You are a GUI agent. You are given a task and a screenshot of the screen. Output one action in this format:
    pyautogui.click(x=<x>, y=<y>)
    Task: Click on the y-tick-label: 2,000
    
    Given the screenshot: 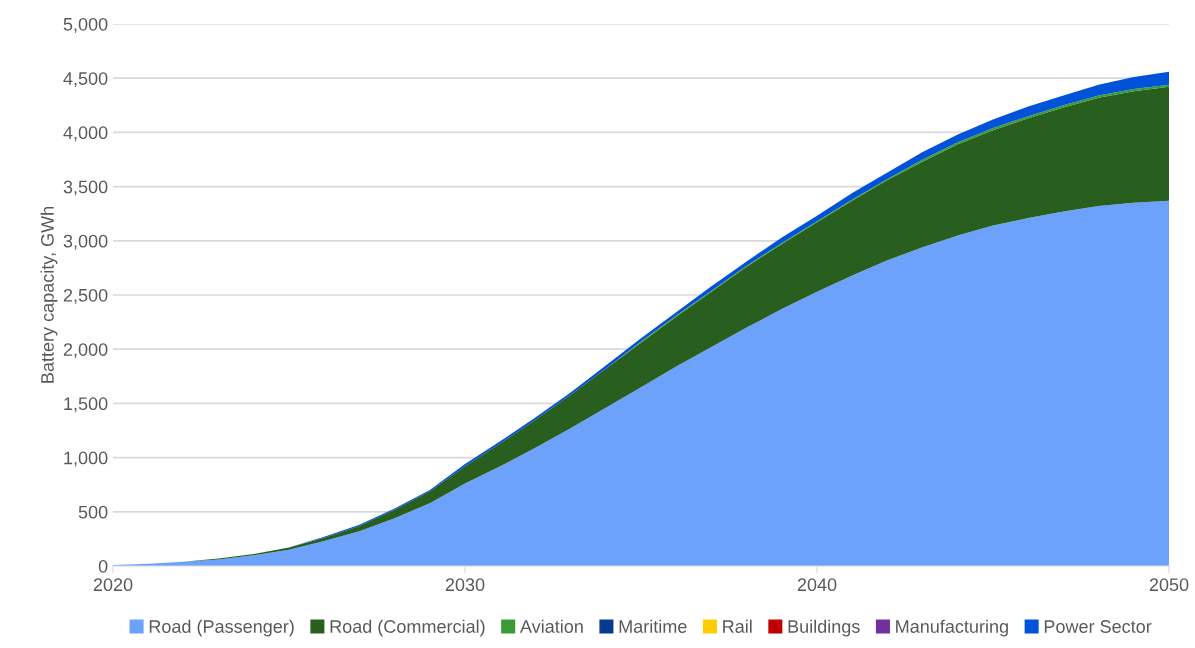 What is the action you would take?
    pyautogui.click(x=85, y=351)
    